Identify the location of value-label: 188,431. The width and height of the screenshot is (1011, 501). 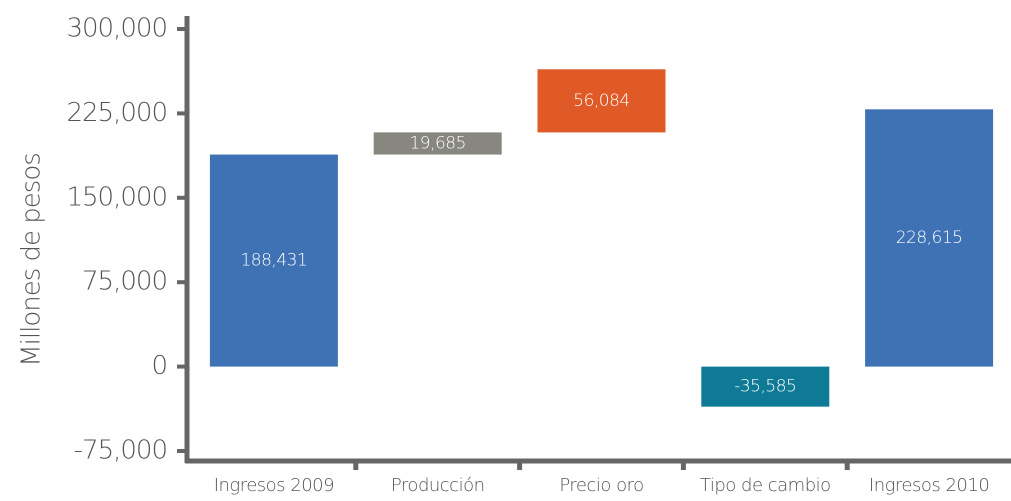
(273, 261).